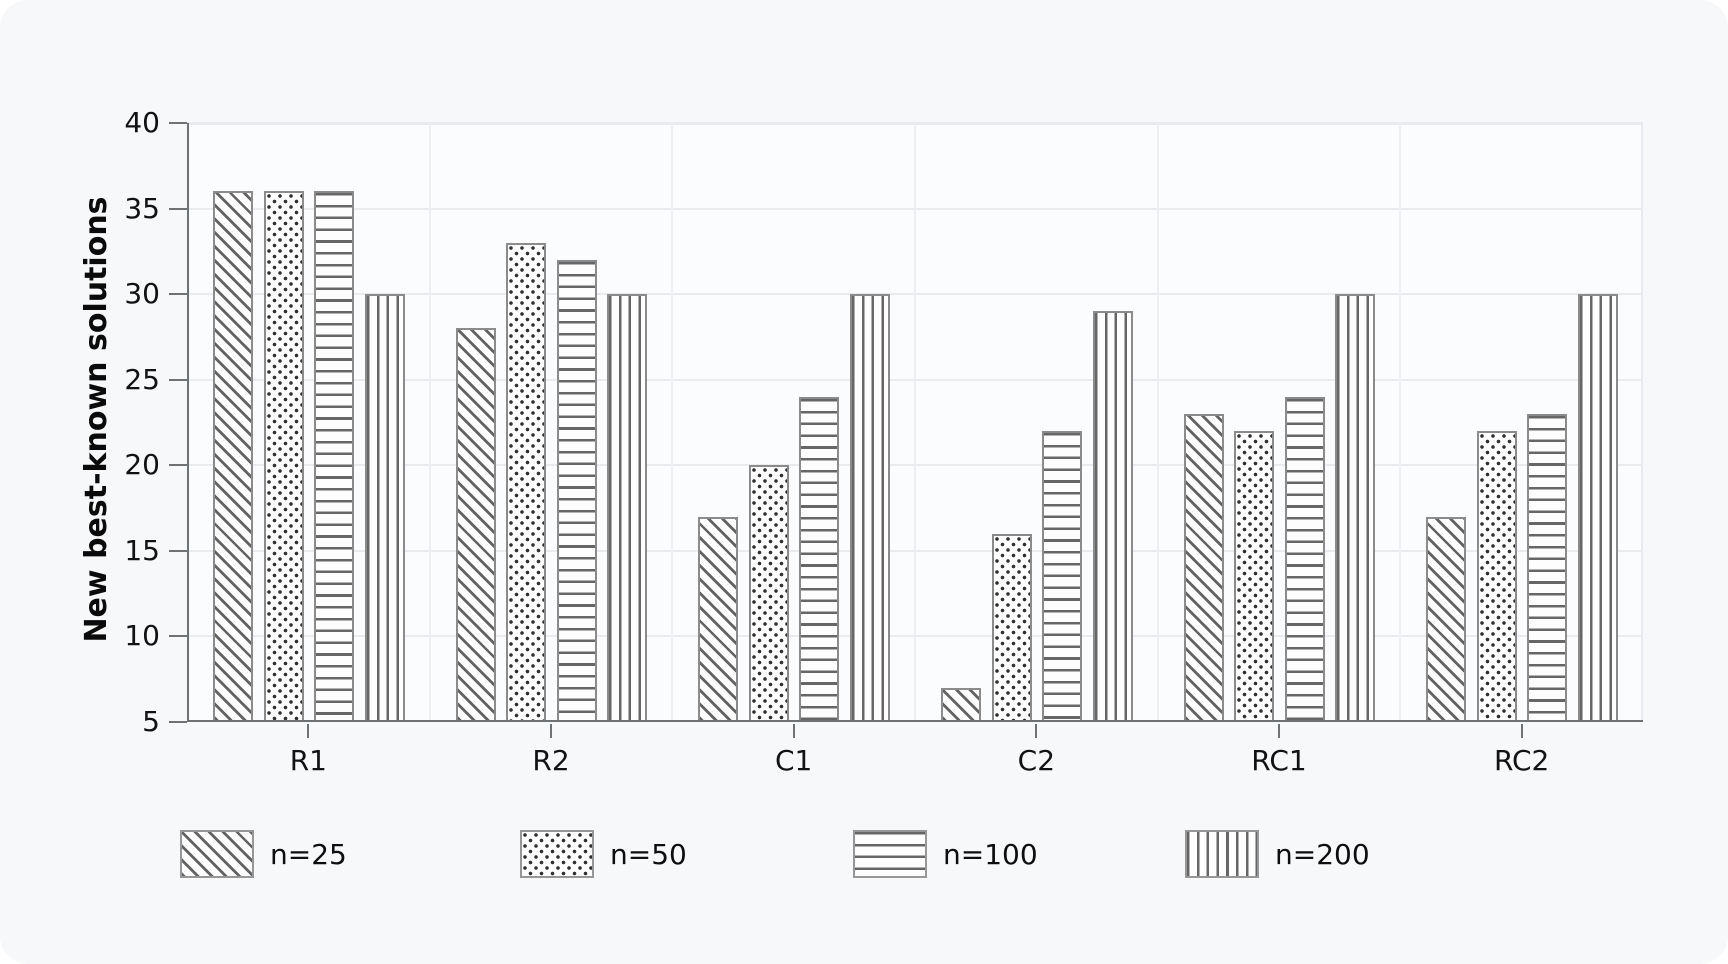 The width and height of the screenshot is (1728, 964). What do you see at coordinates (1112, 516) in the screenshot?
I see `bar-c2-n200` at bounding box center [1112, 516].